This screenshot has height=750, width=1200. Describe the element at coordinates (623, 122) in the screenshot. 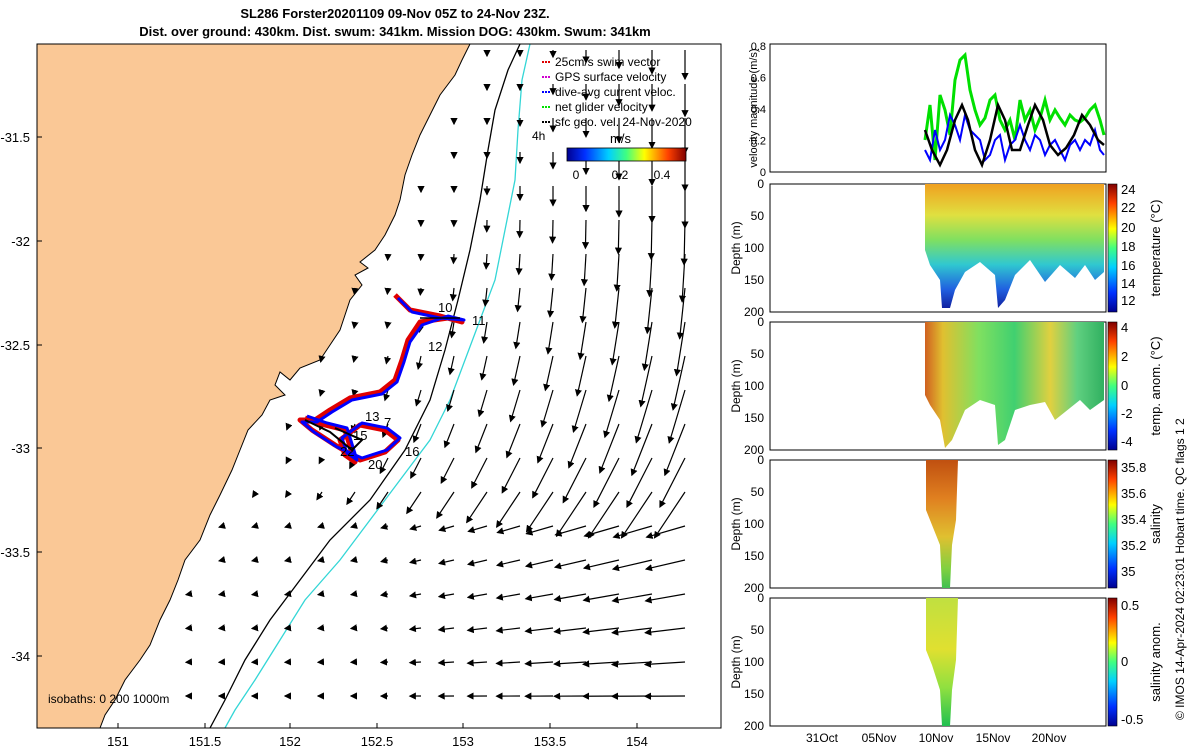

I see `legend-entry: sfc geo. vel. 24-Nov-2020` at that location.